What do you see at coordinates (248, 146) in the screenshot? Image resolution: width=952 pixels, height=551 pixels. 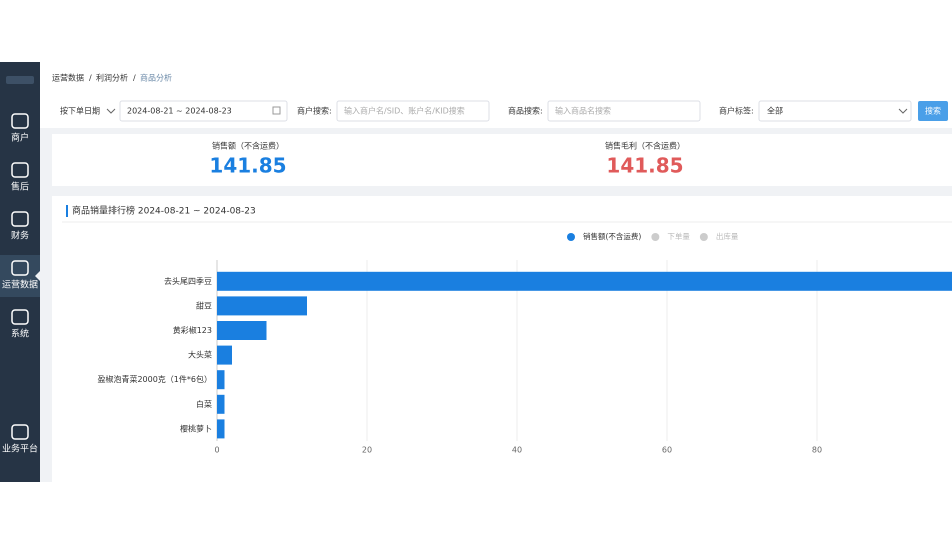 I see `stat-label: 销售额（不含运费）` at bounding box center [248, 146].